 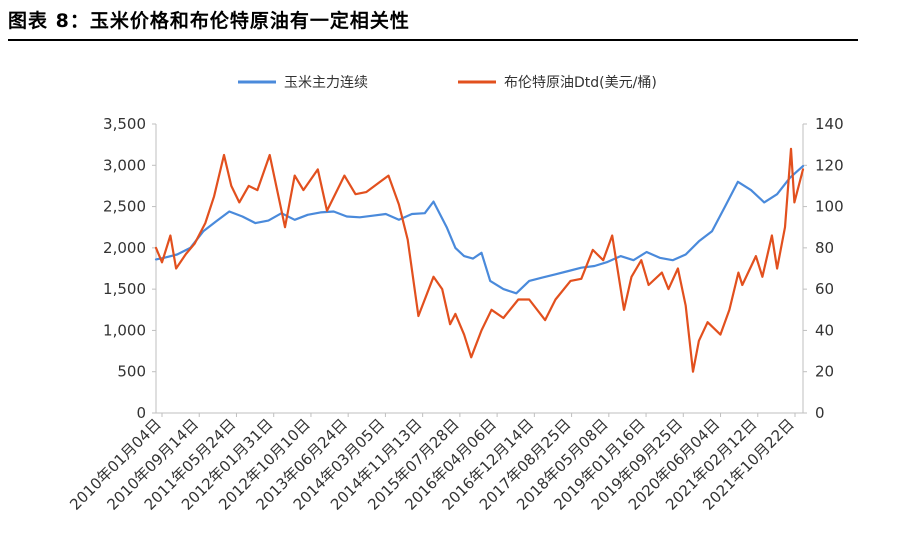 I want to click on legend-item-brent-label: 布伦特原油Dtd(美元/桶), so click(x=580, y=83).